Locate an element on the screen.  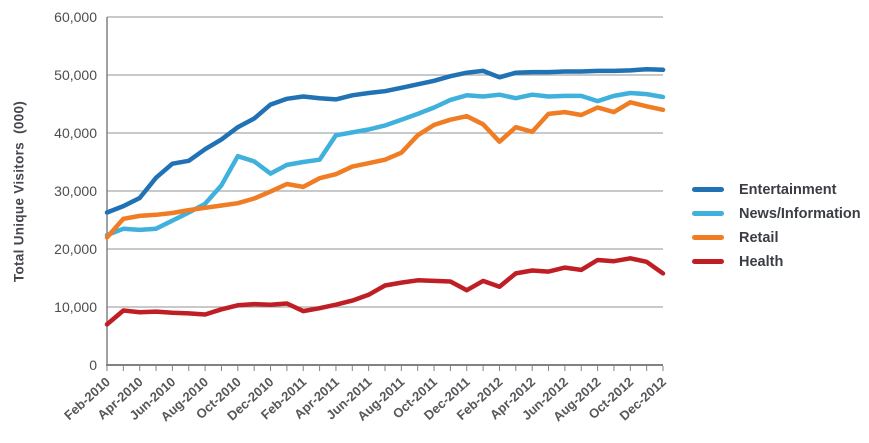
y-tick-label: 50,000 is located at coordinates (75, 75).